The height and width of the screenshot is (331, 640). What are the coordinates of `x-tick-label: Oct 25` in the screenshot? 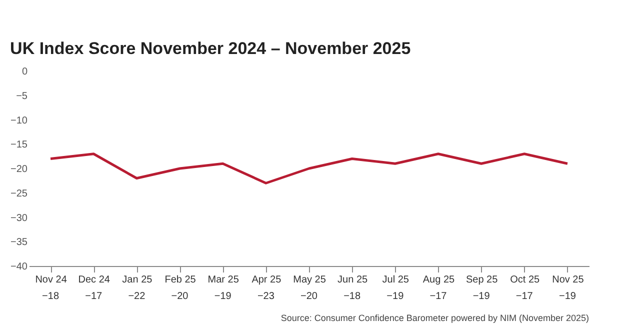 It's located at (525, 280).